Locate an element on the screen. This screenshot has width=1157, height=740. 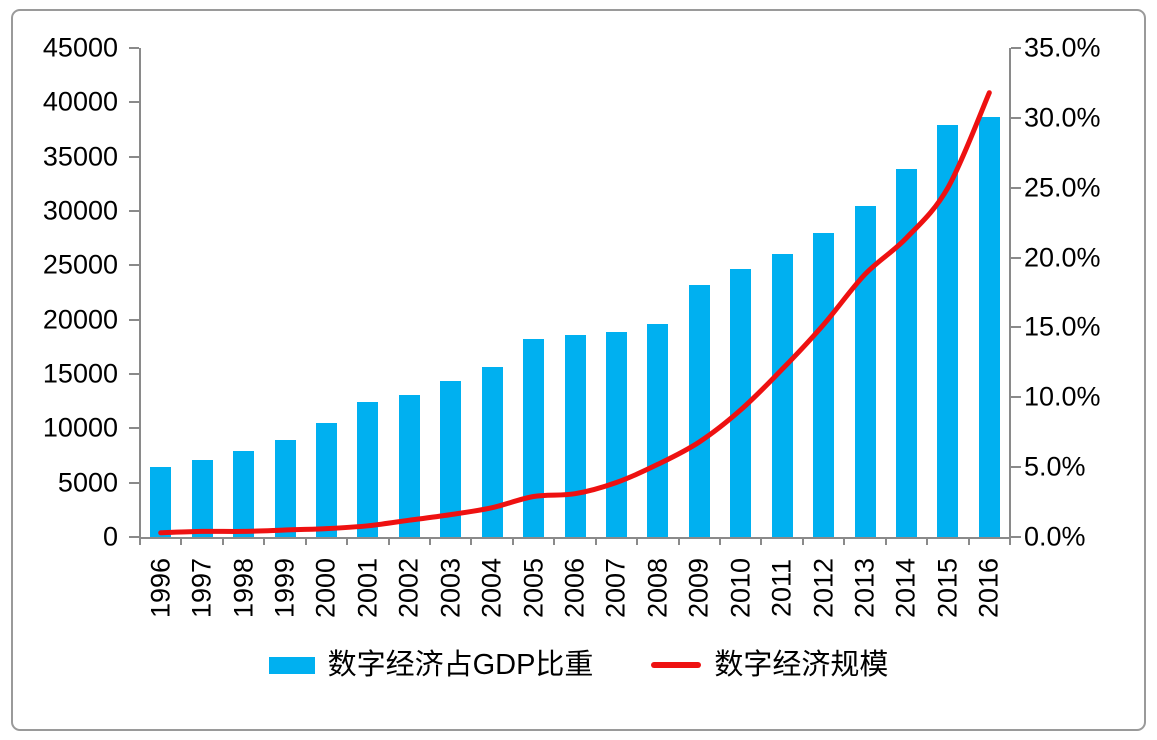
left-axis-tick-label: 0 is located at coordinates (110, 536).